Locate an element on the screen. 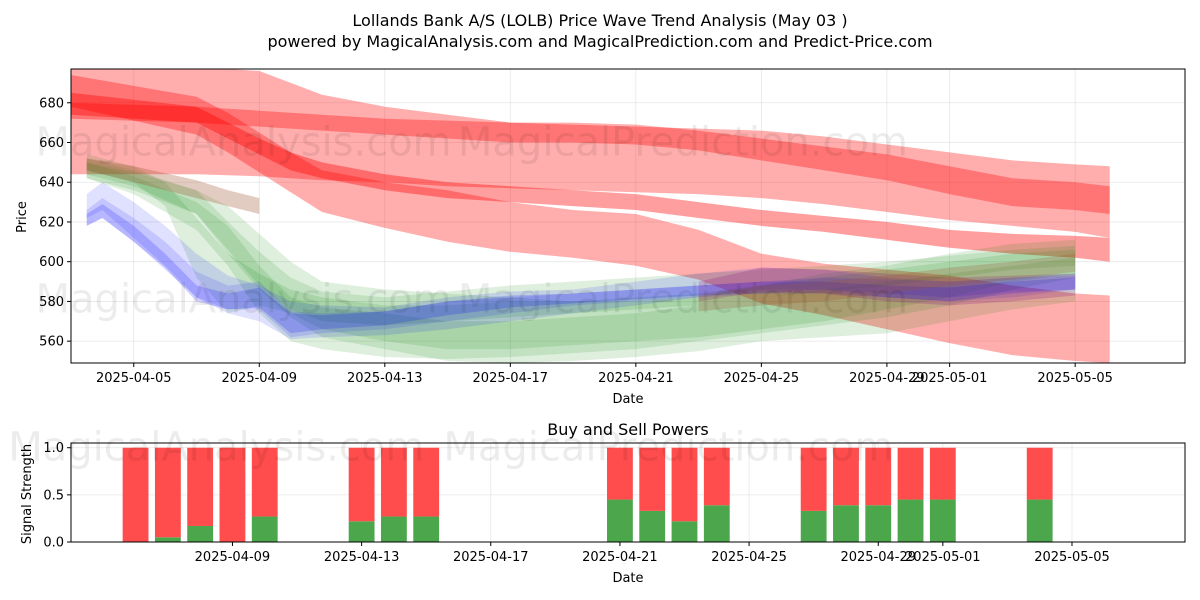 This screenshot has width=1200, height=600. bars-x-tick-label-3: 2025-04-21 is located at coordinates (620, 557).